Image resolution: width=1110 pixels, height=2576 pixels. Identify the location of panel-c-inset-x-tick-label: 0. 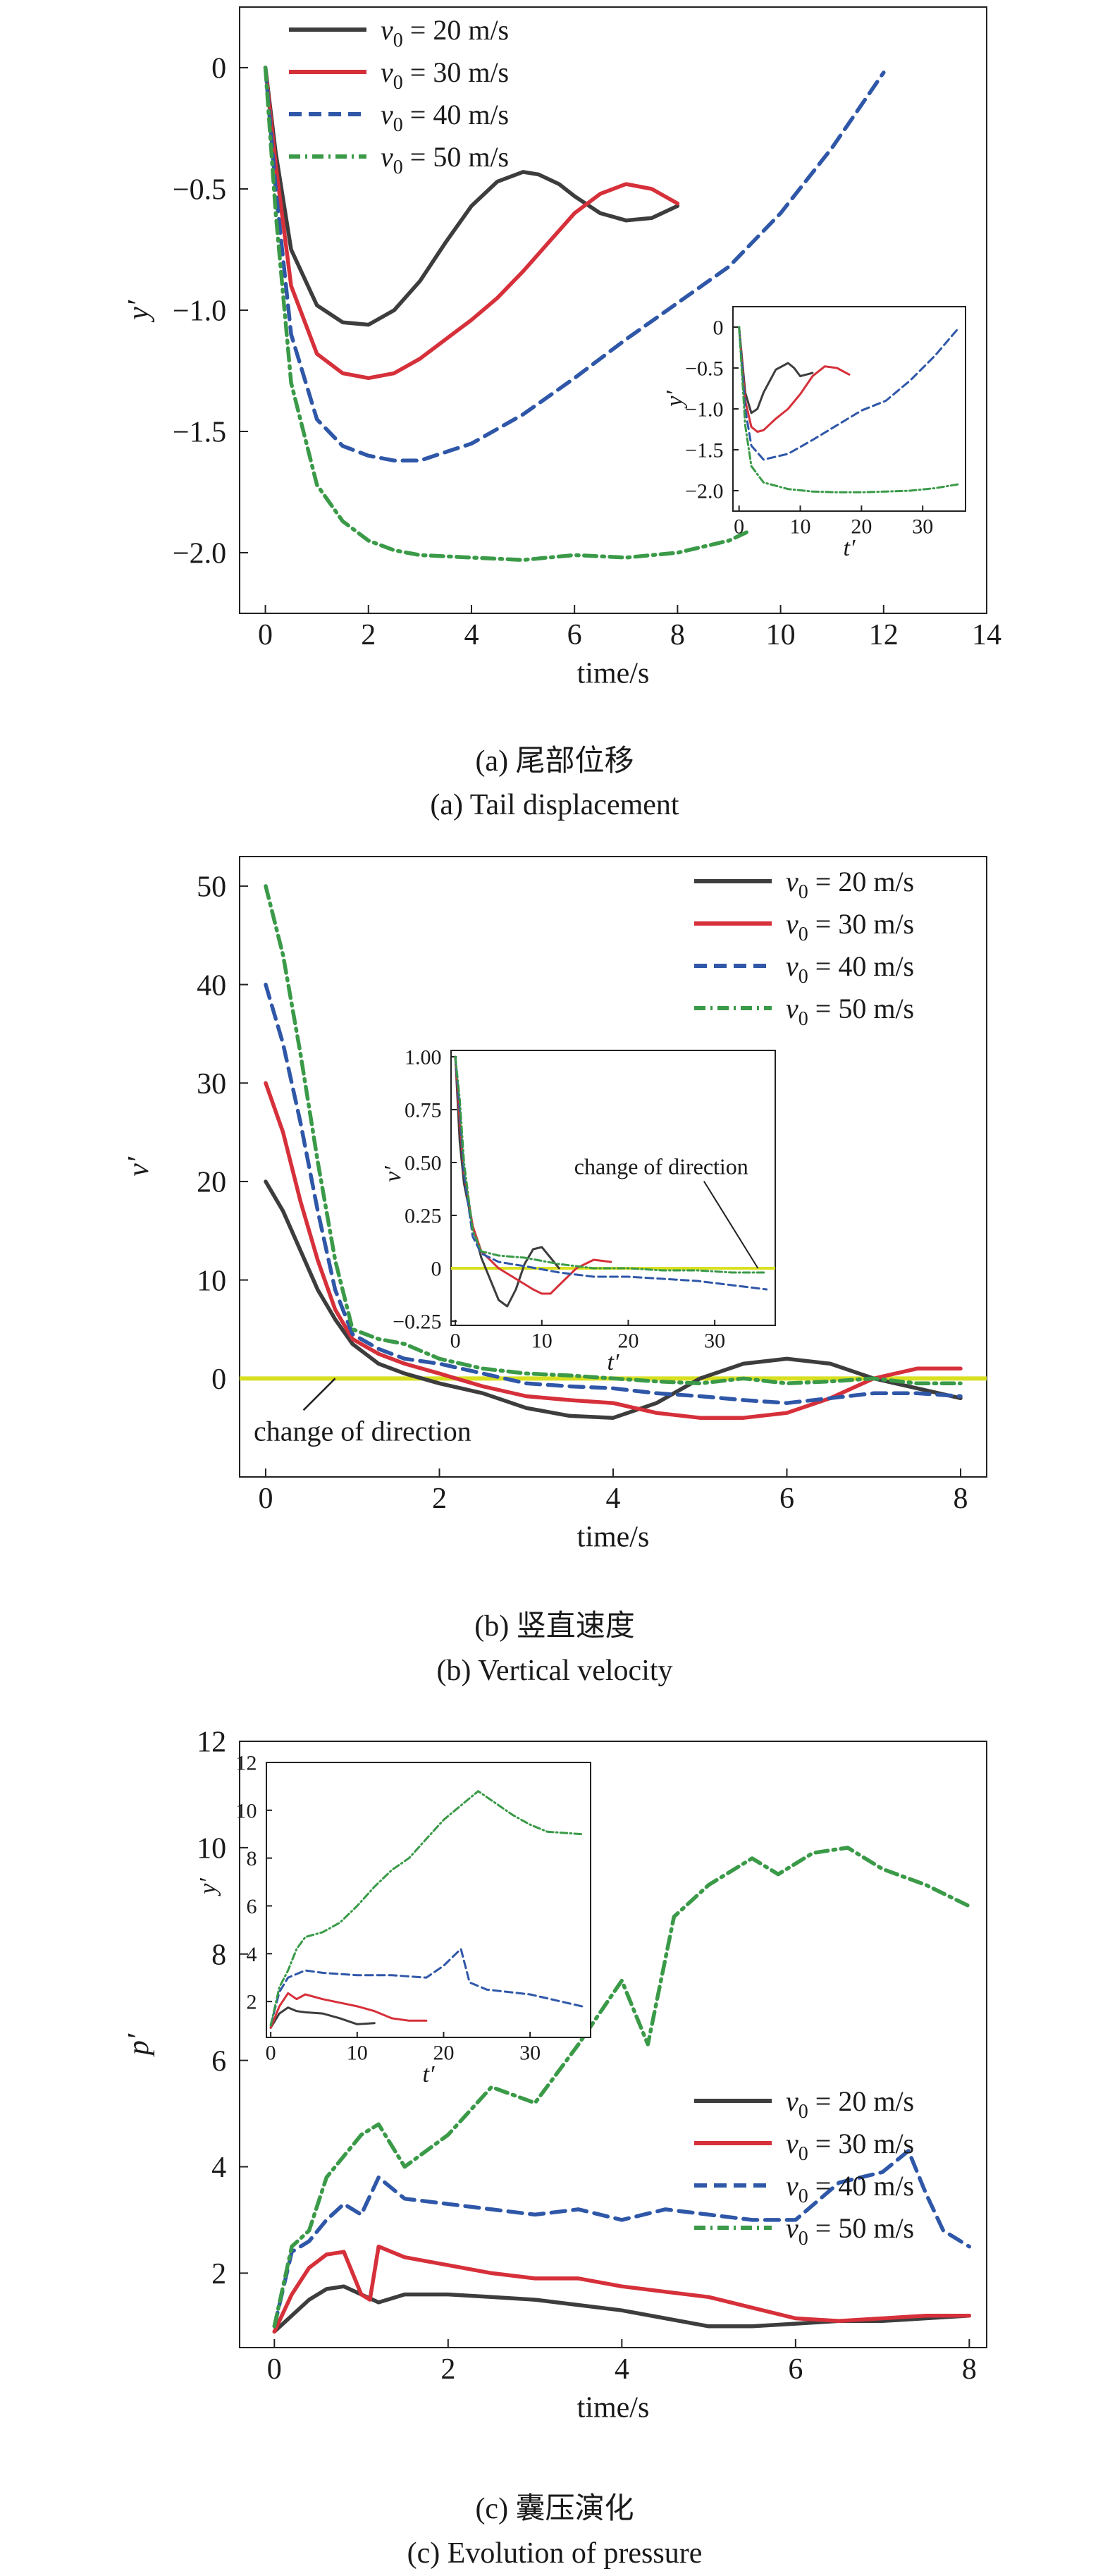
(271, 2053).